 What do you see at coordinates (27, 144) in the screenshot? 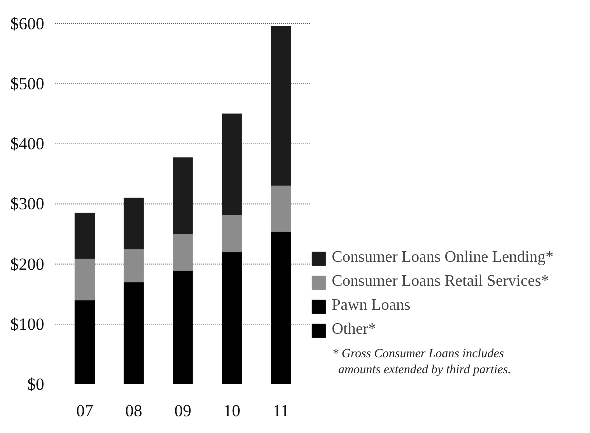
I see `y-tick-label: $400` at bounding box center [27, 144].